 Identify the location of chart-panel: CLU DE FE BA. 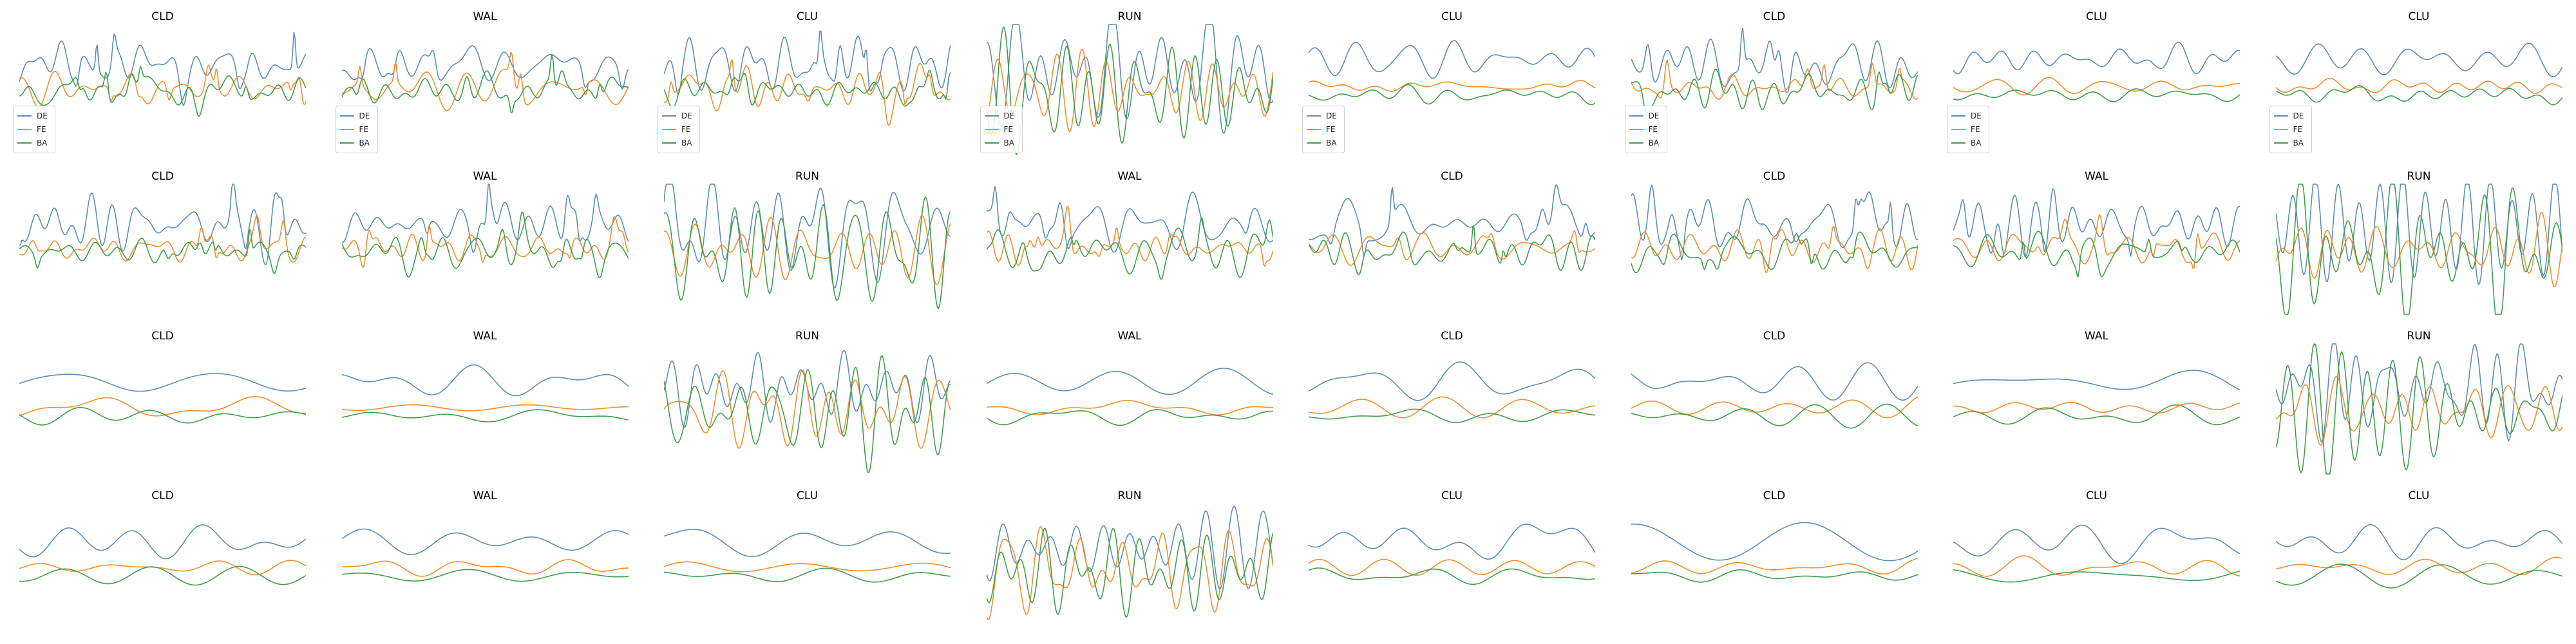
(2415, 82).